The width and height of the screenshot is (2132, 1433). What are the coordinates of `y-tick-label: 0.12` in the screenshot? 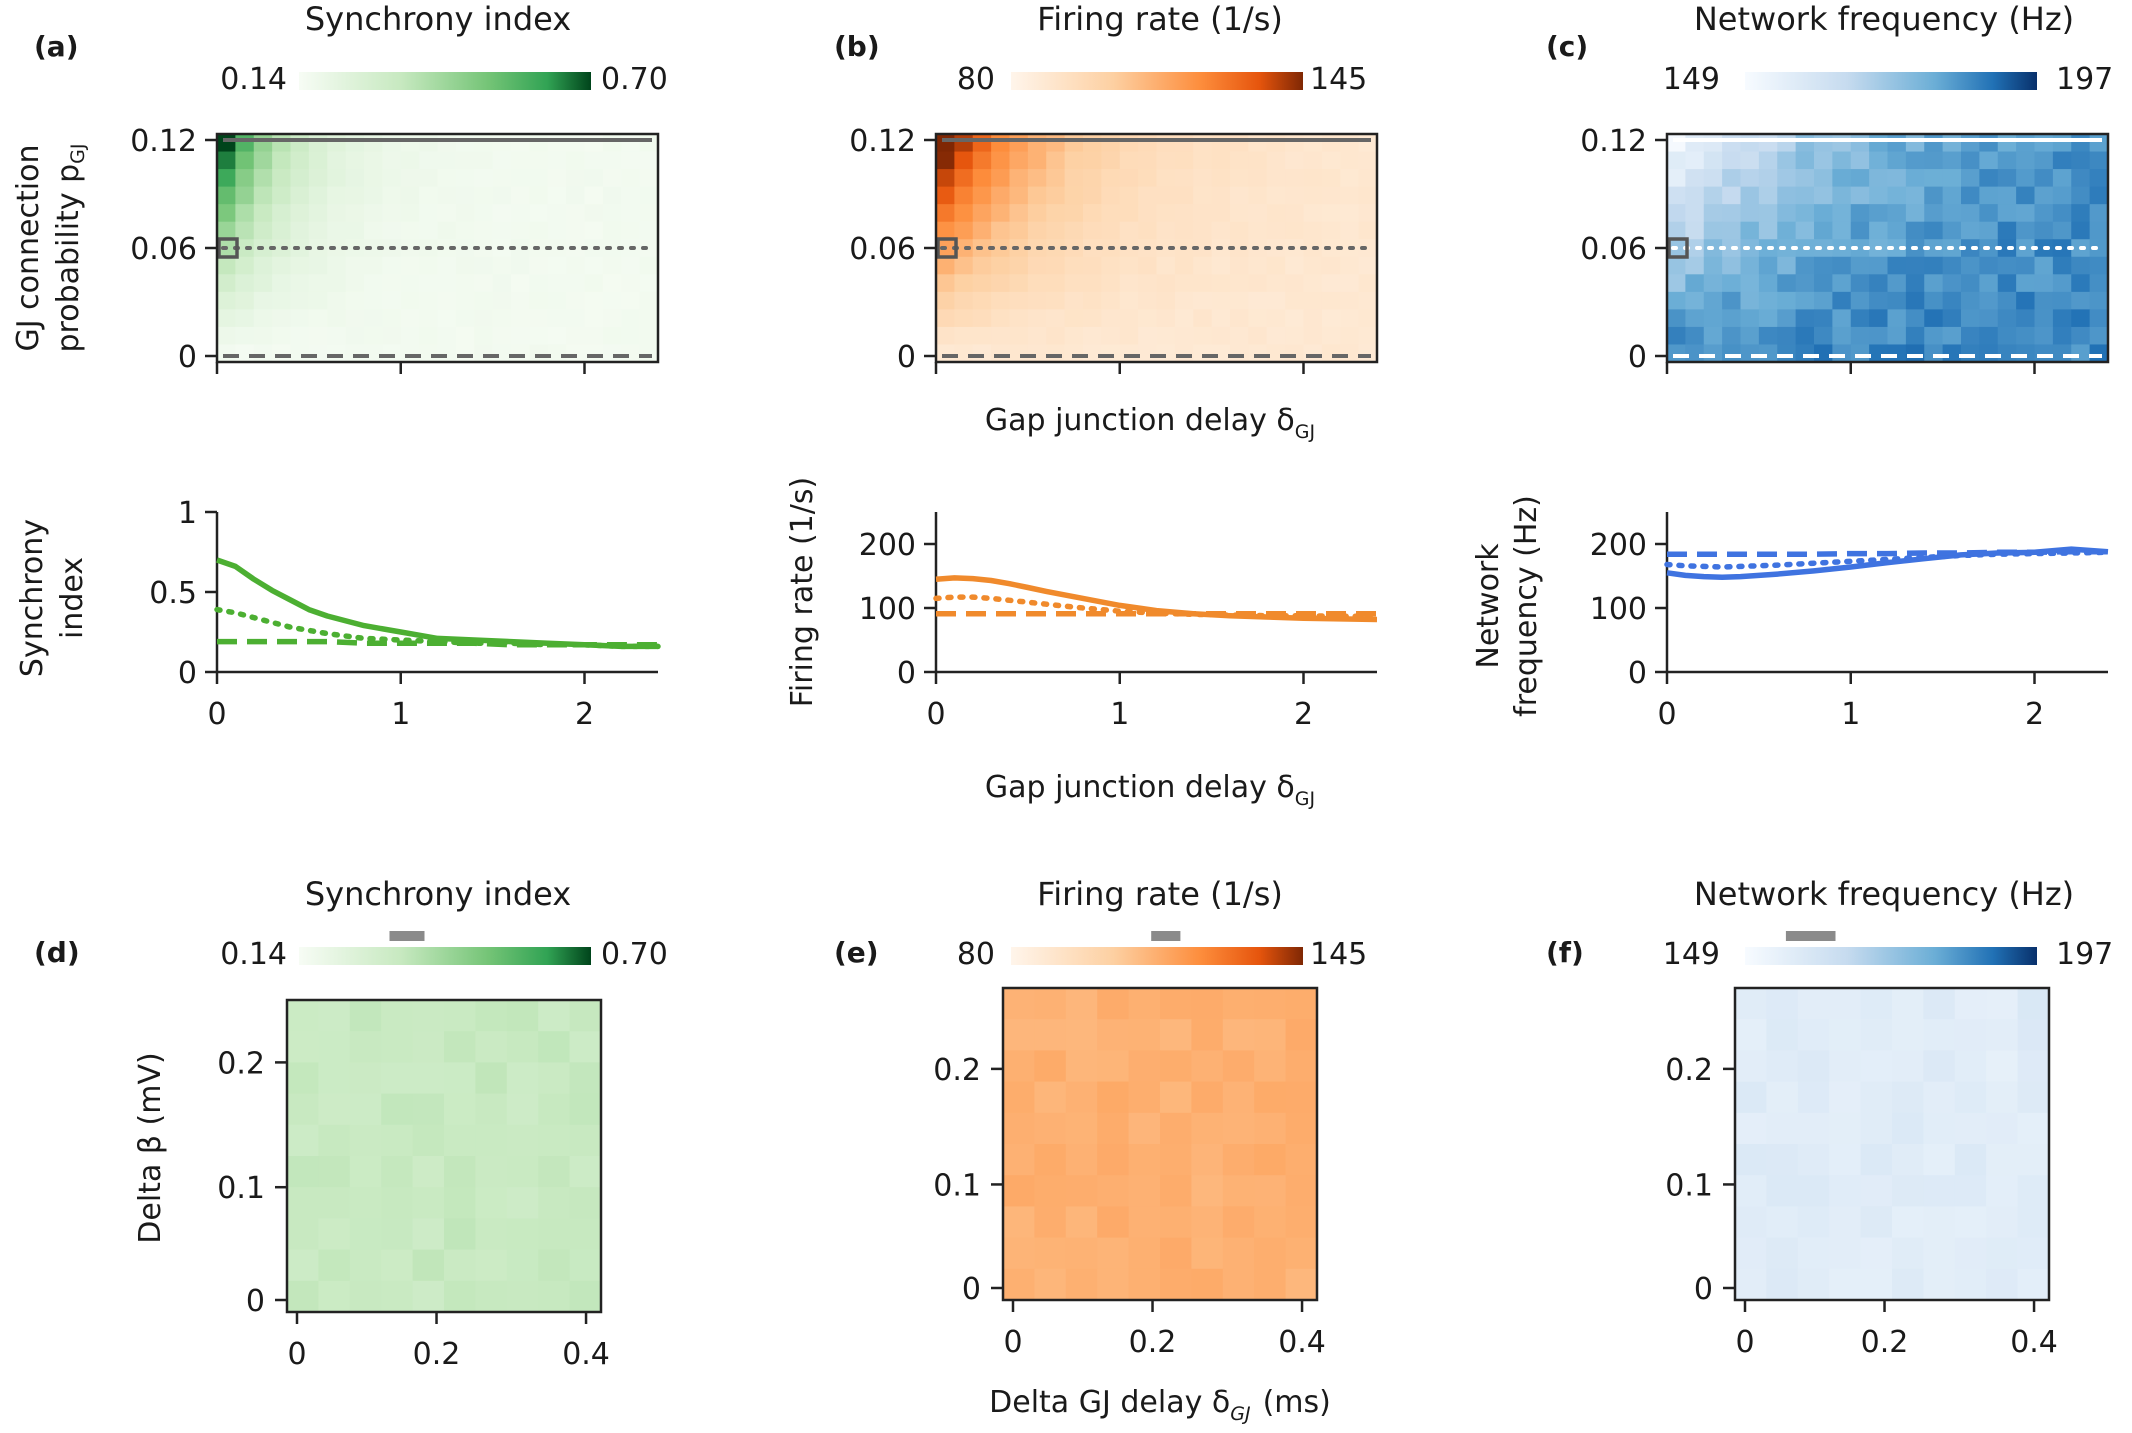 It's located at (882, 141).